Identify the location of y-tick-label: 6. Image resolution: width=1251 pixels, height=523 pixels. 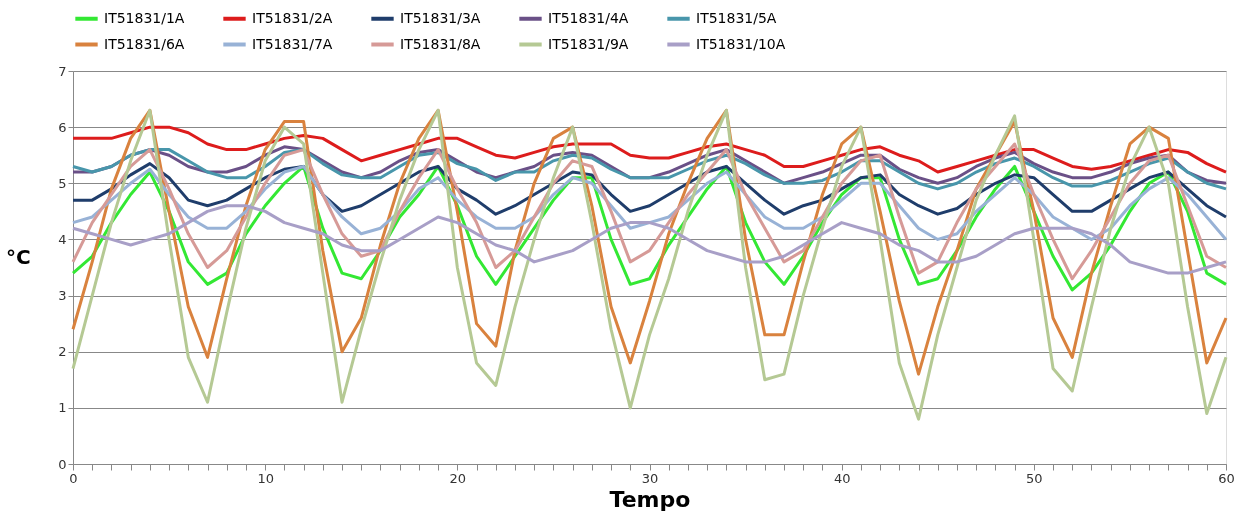
(62, 127).